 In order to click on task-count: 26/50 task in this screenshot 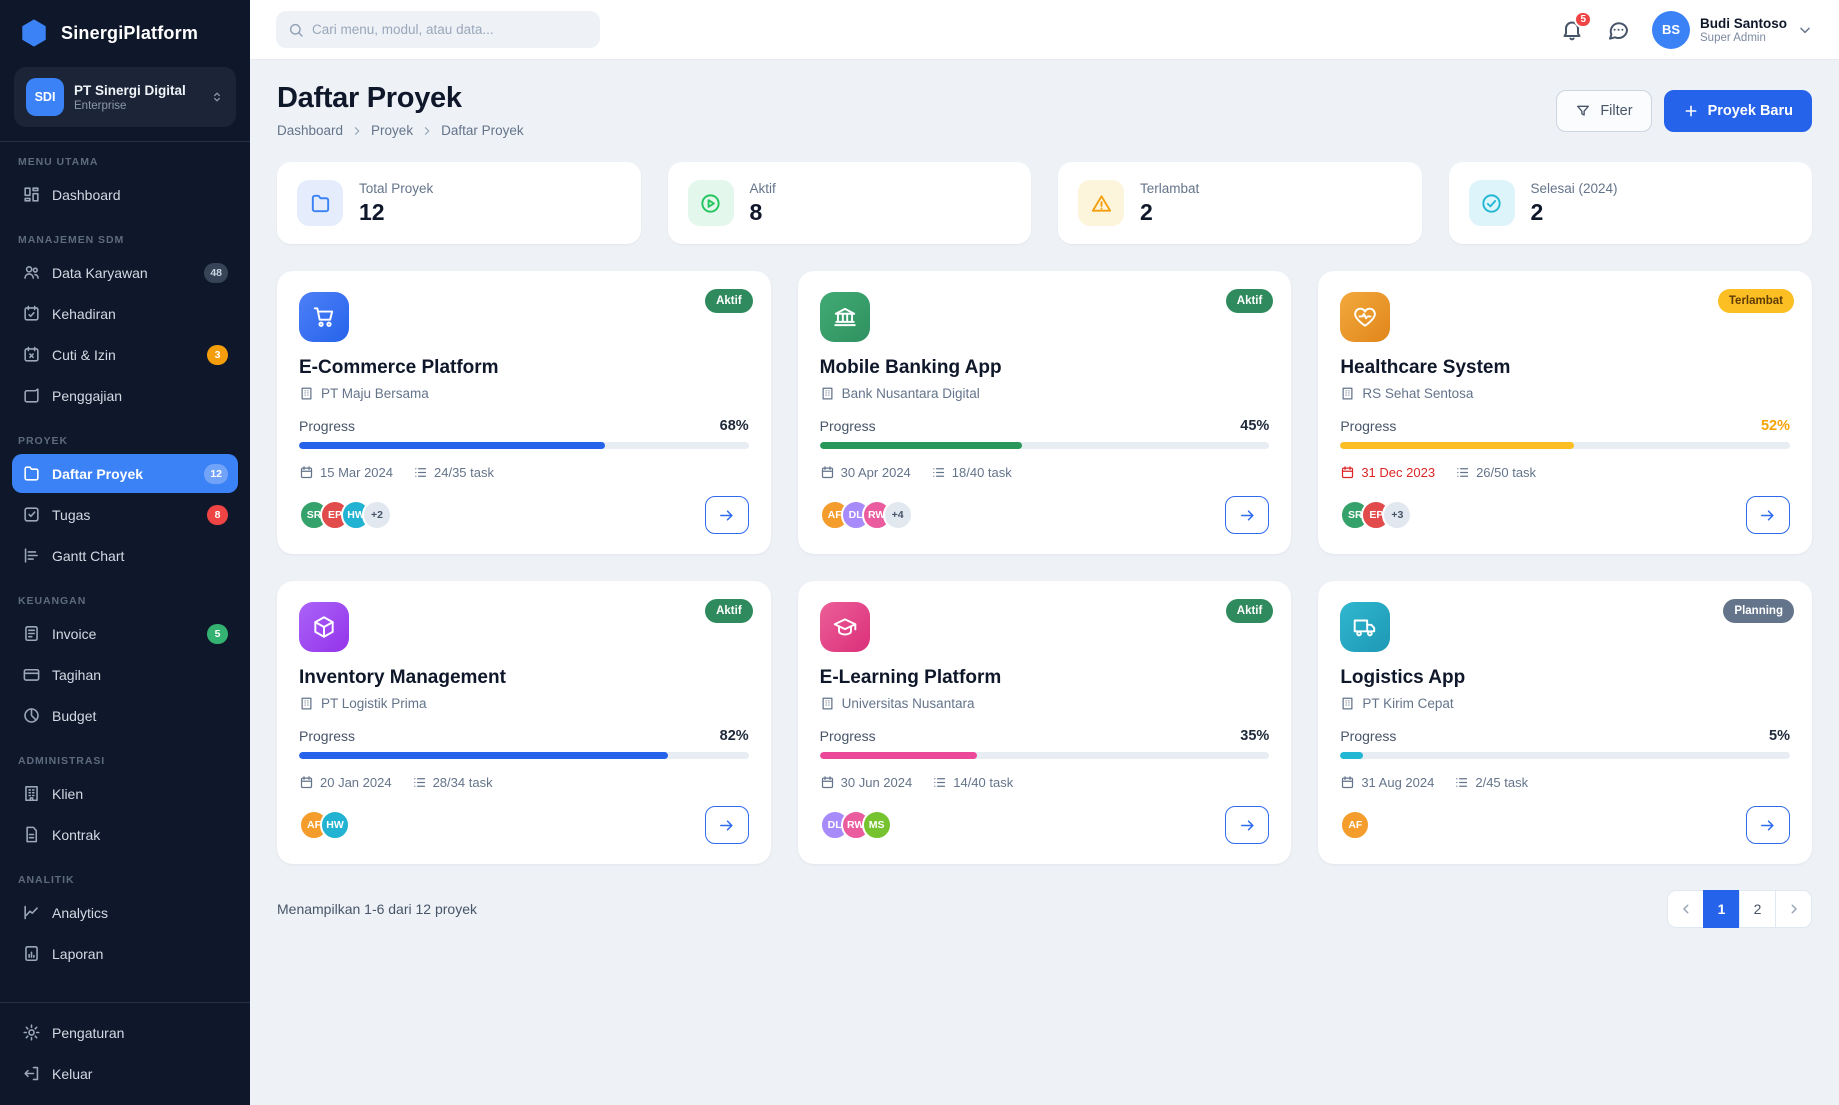, I will do `click(1495, 472)`.